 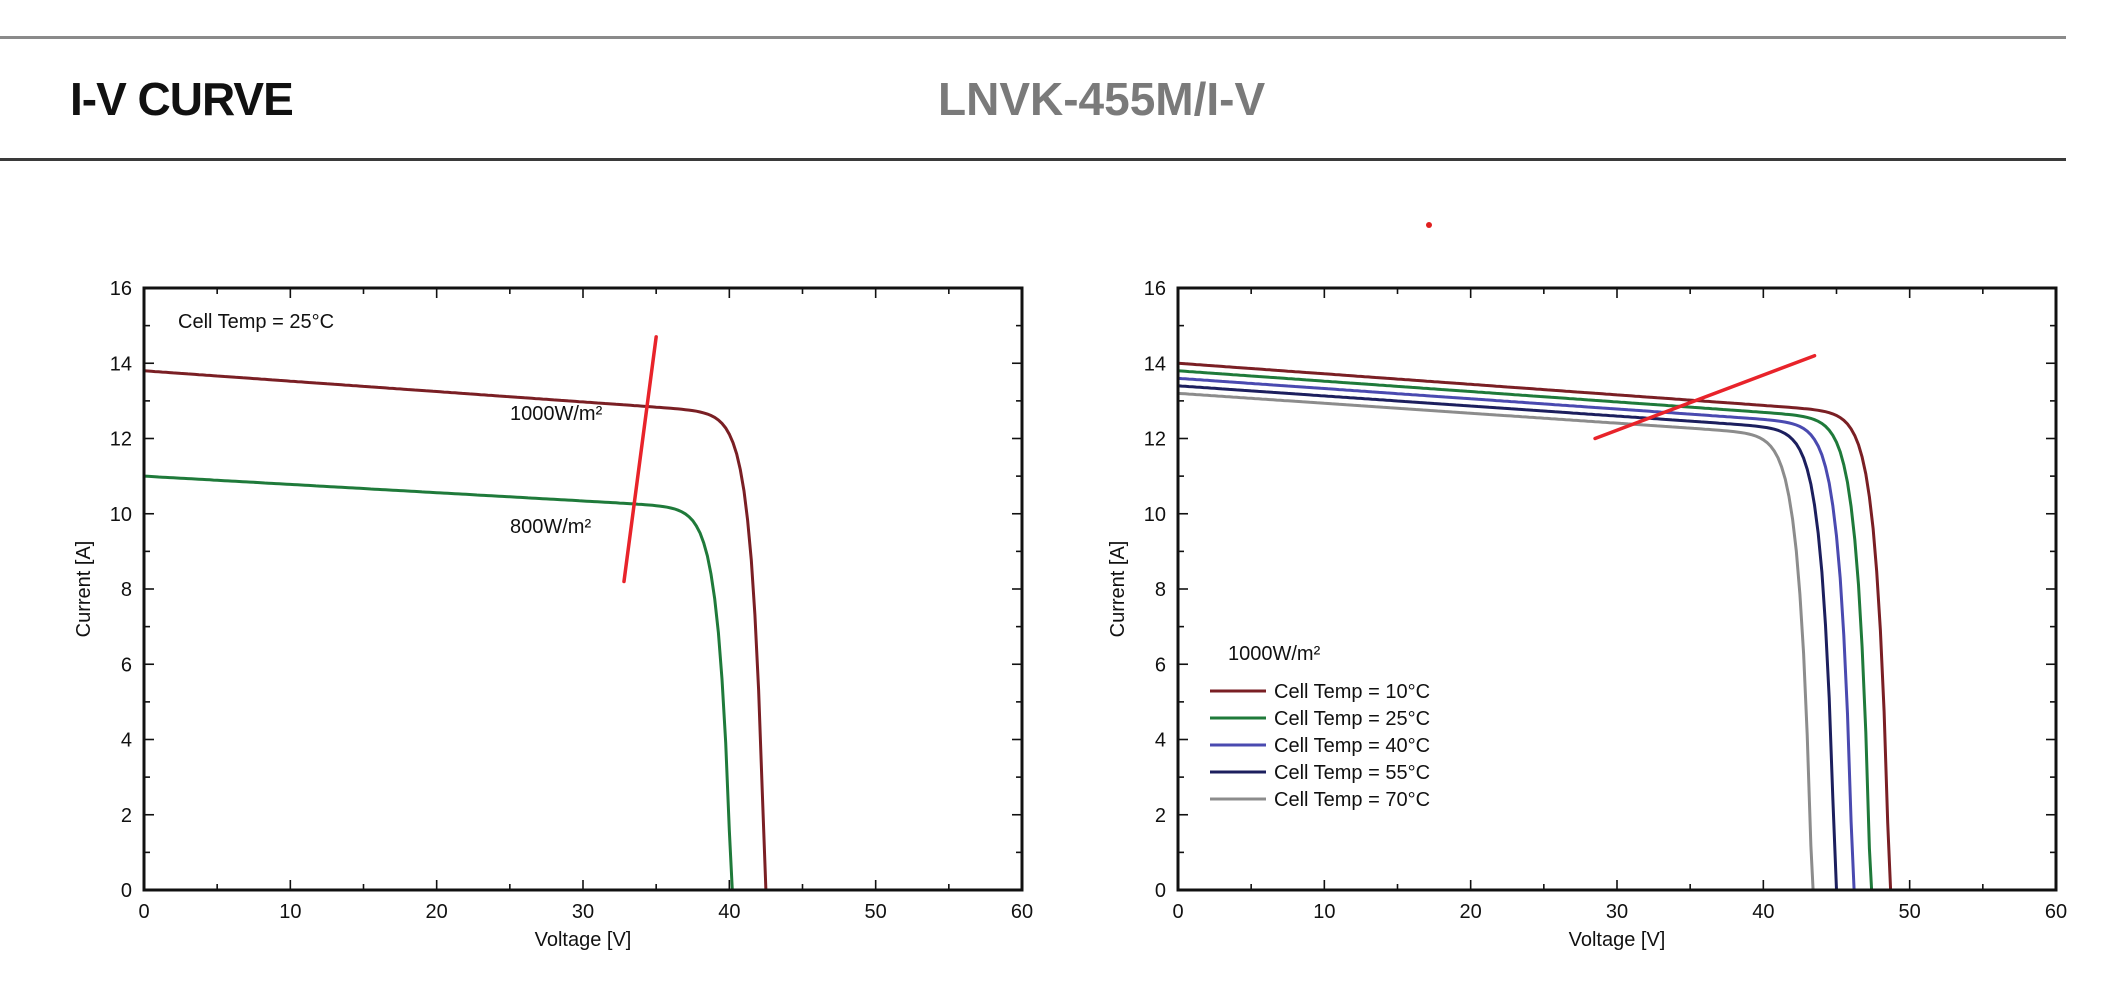 I want to click on annotation-label: Cell Temp = 25°C, so click(x=256, y=322).